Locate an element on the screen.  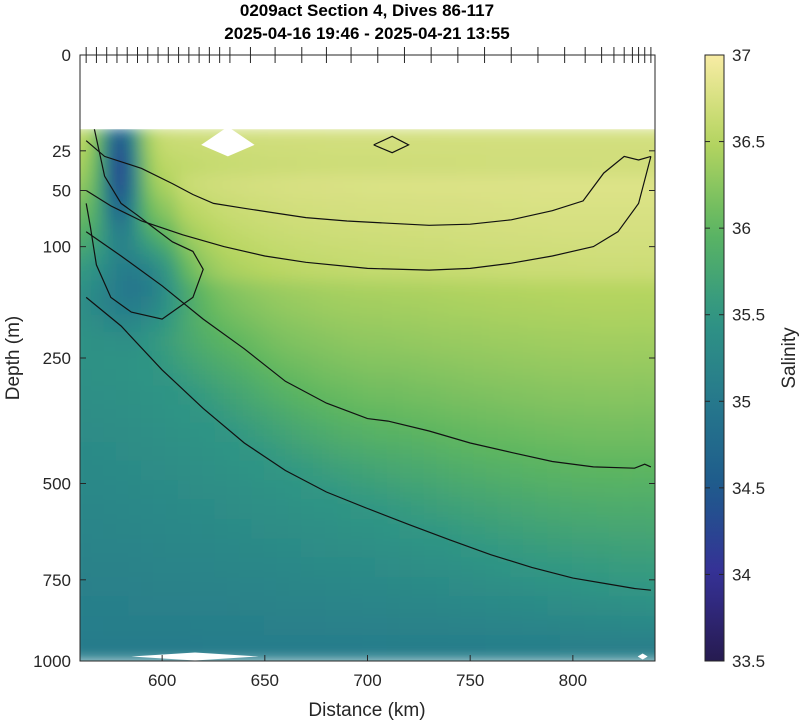
y-tick-label: 0 is located at coordinates (66, 55).